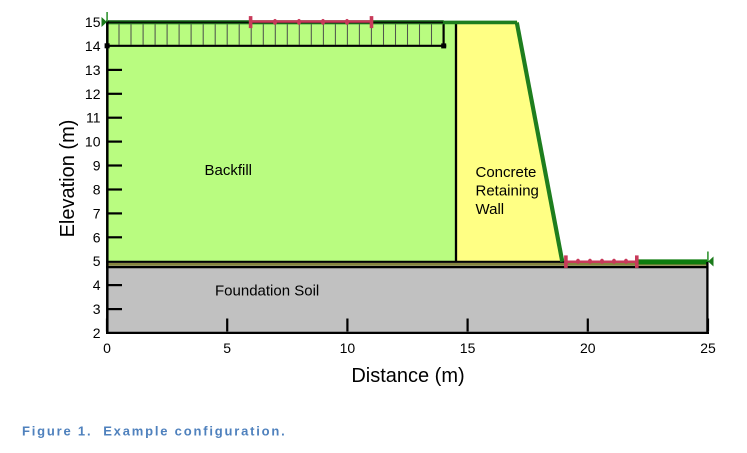 This screenshot has width=747, height=453. I want to click on svg-text: 8, so click(97, 189).